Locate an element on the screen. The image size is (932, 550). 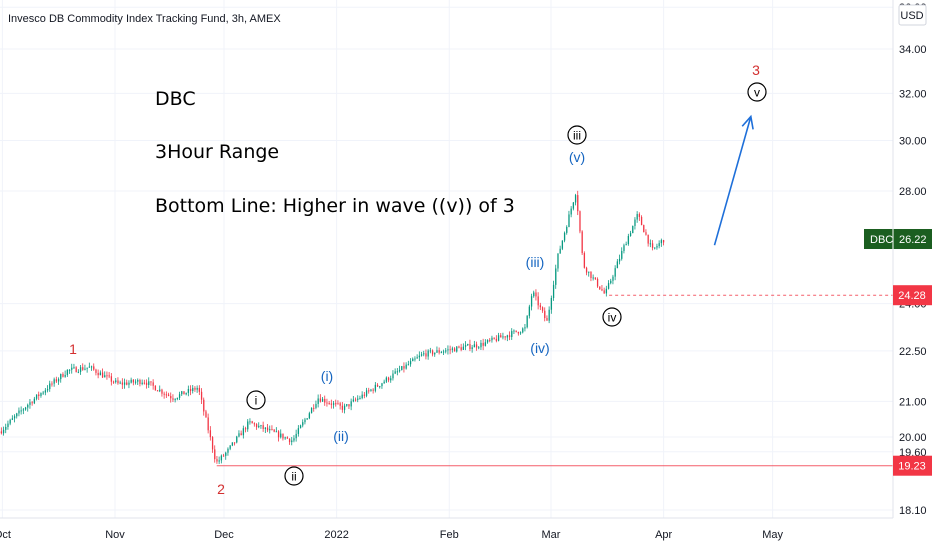
projection-line is located at coordinates (732, 181).